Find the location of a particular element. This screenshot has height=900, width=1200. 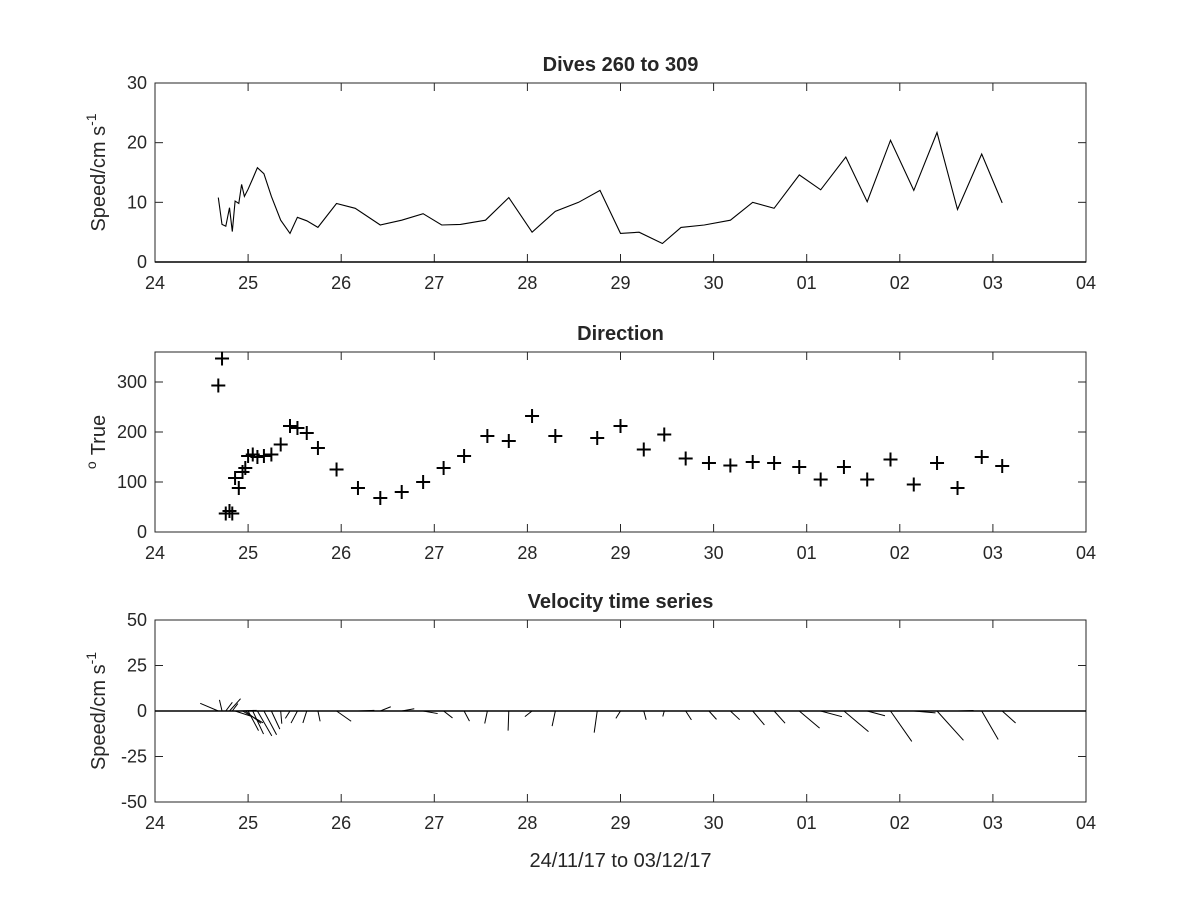

direction-ylabel-sup: o is located at coordinates (91, 465).